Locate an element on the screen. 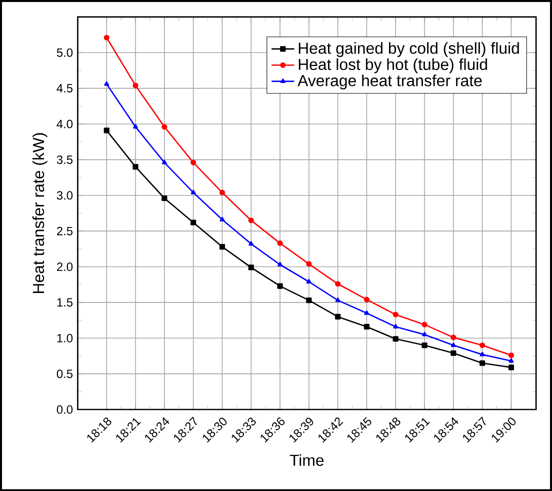  y-axis-title: Heat transfer rate (kW) is located at coordinates (40, 213).